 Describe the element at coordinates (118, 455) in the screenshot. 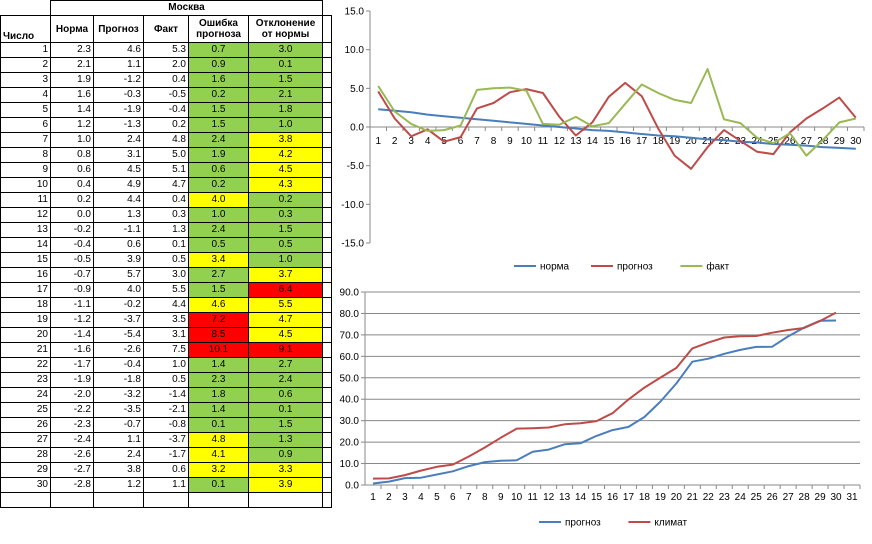

I see `forecast-cell: 2.4` at that location.